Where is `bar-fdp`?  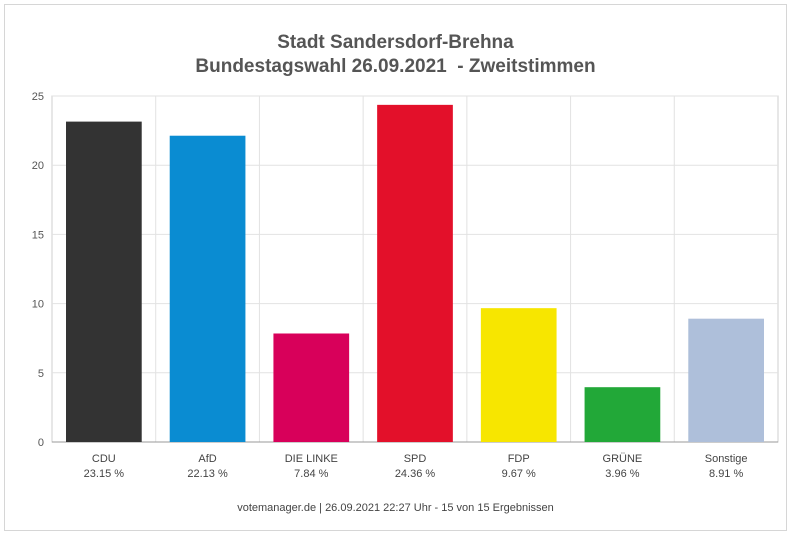
bar-fdp is located at coordinates (518, 375).